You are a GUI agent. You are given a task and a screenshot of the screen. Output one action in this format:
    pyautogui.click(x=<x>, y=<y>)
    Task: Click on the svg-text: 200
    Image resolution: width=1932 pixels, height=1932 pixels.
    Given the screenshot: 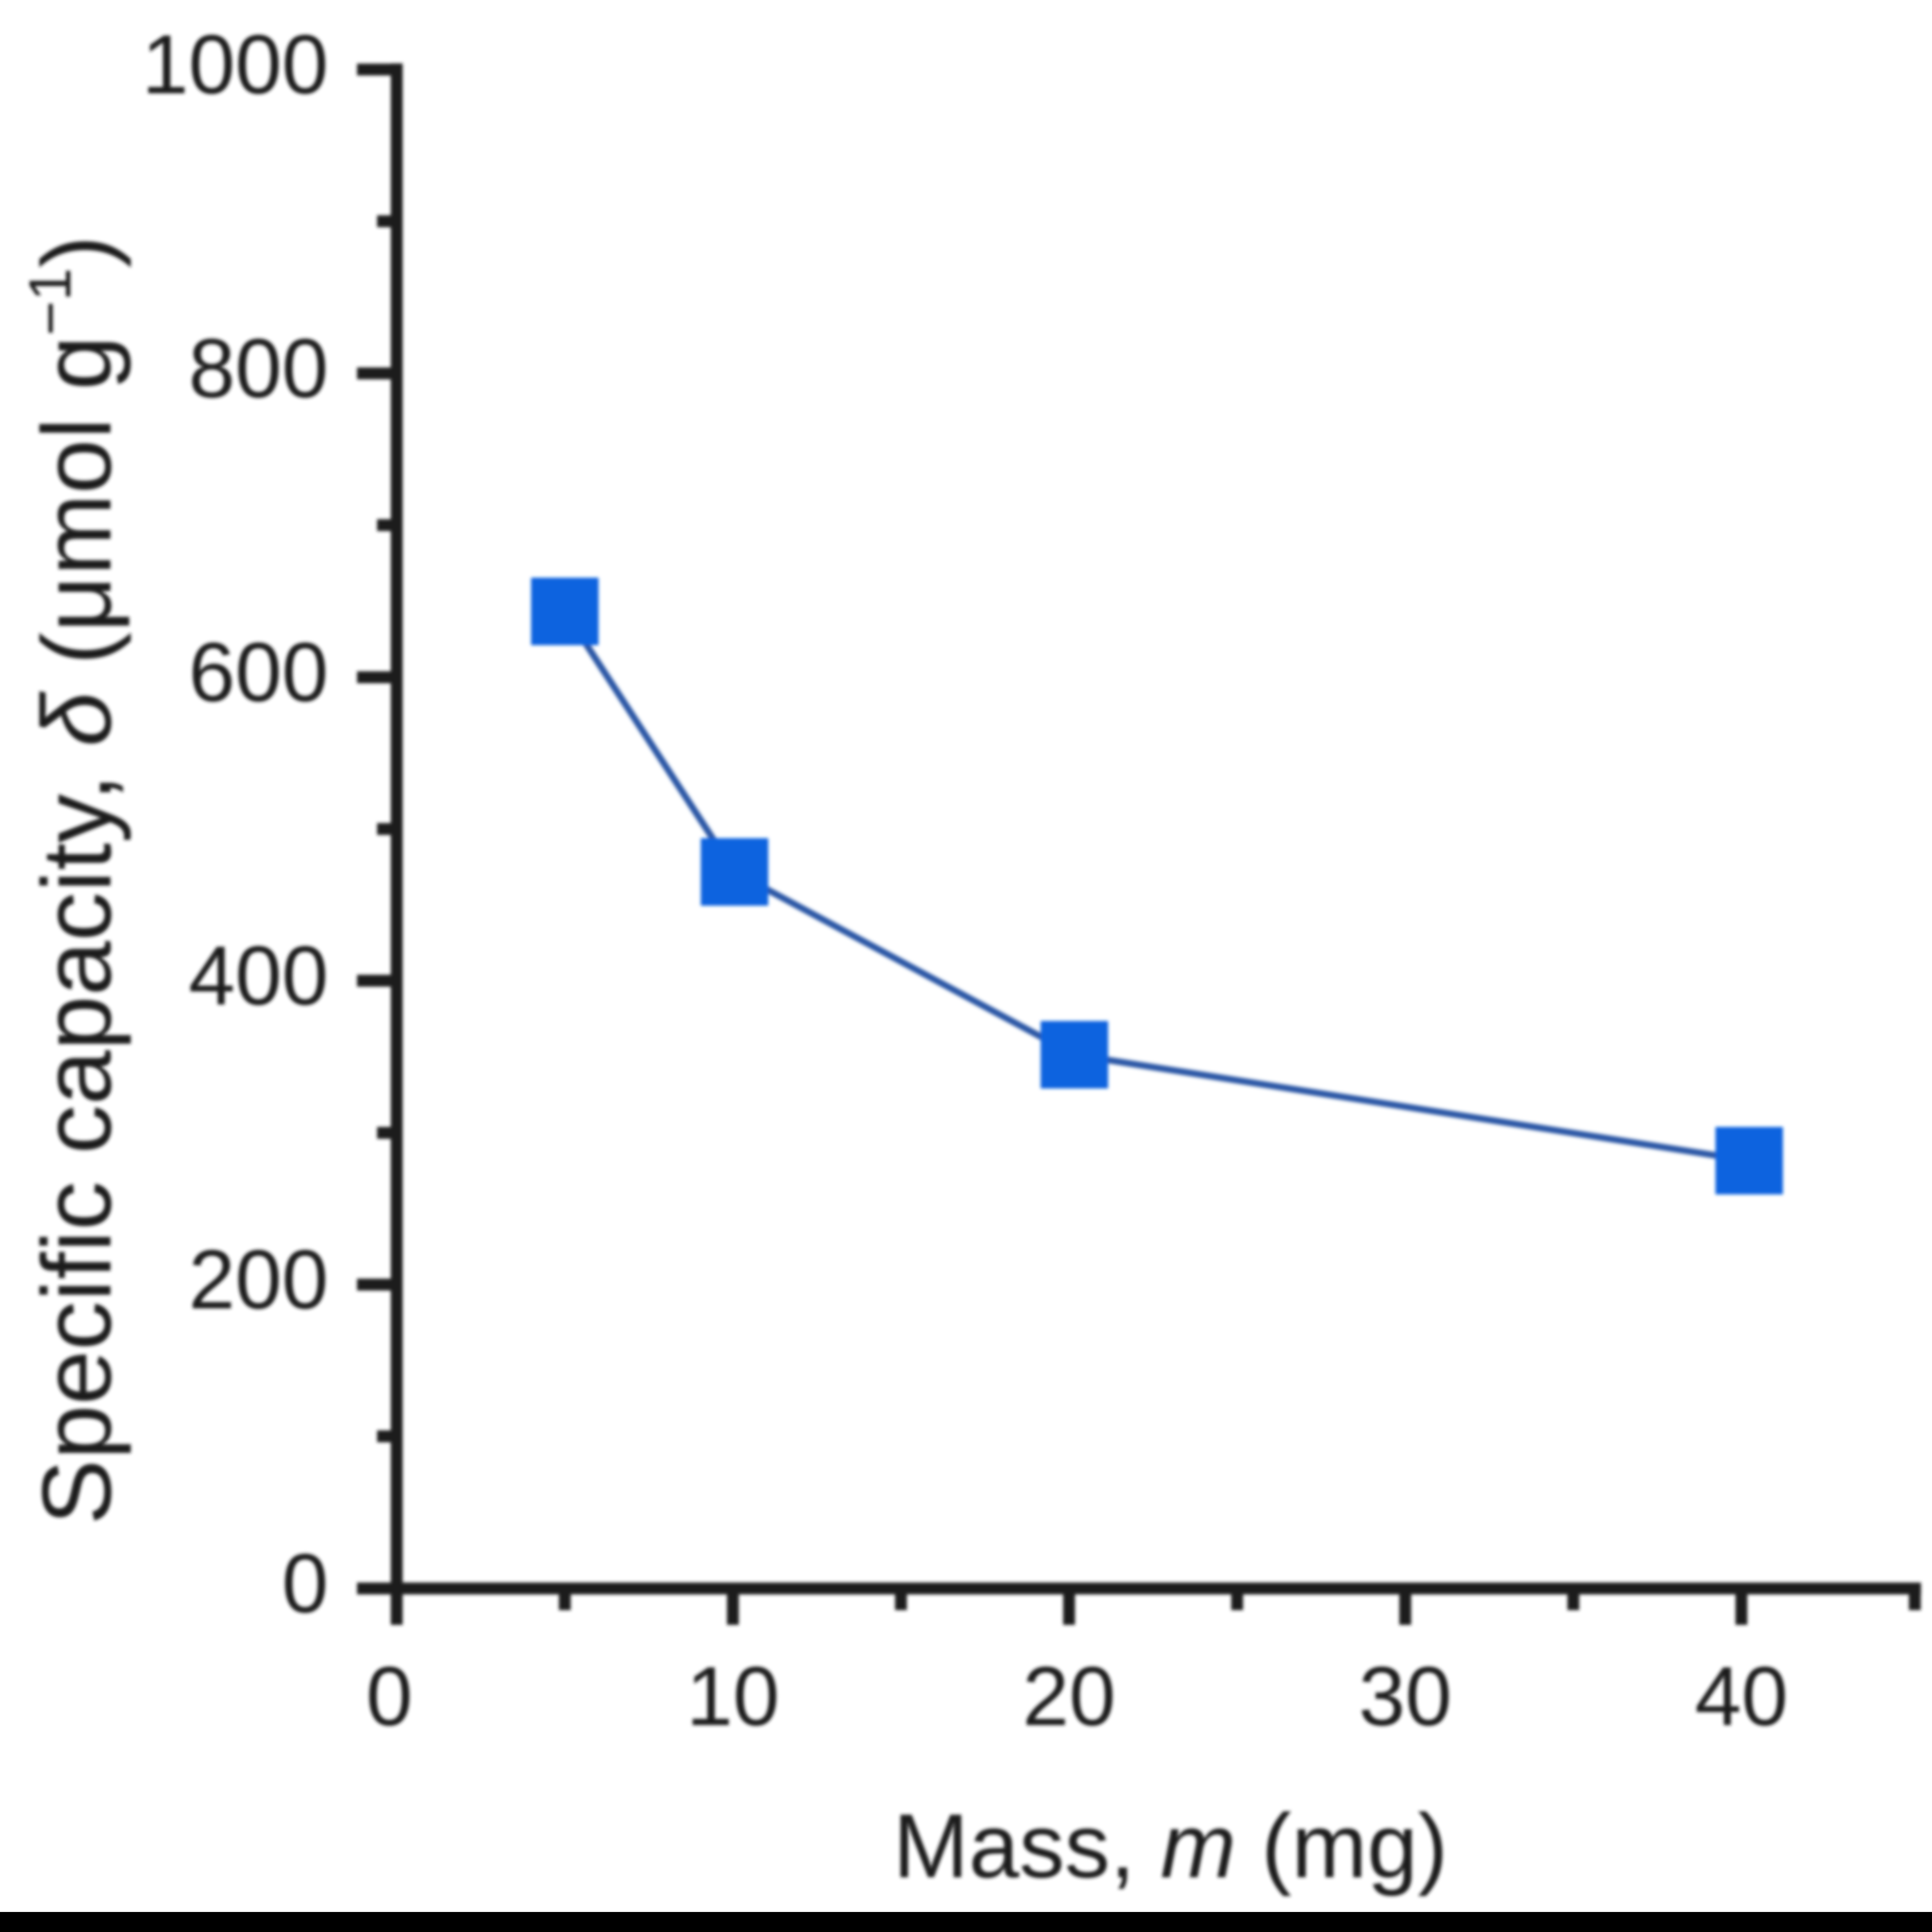 What is the action you would take?
    pyautogui.click(x=259, y=1279)
    